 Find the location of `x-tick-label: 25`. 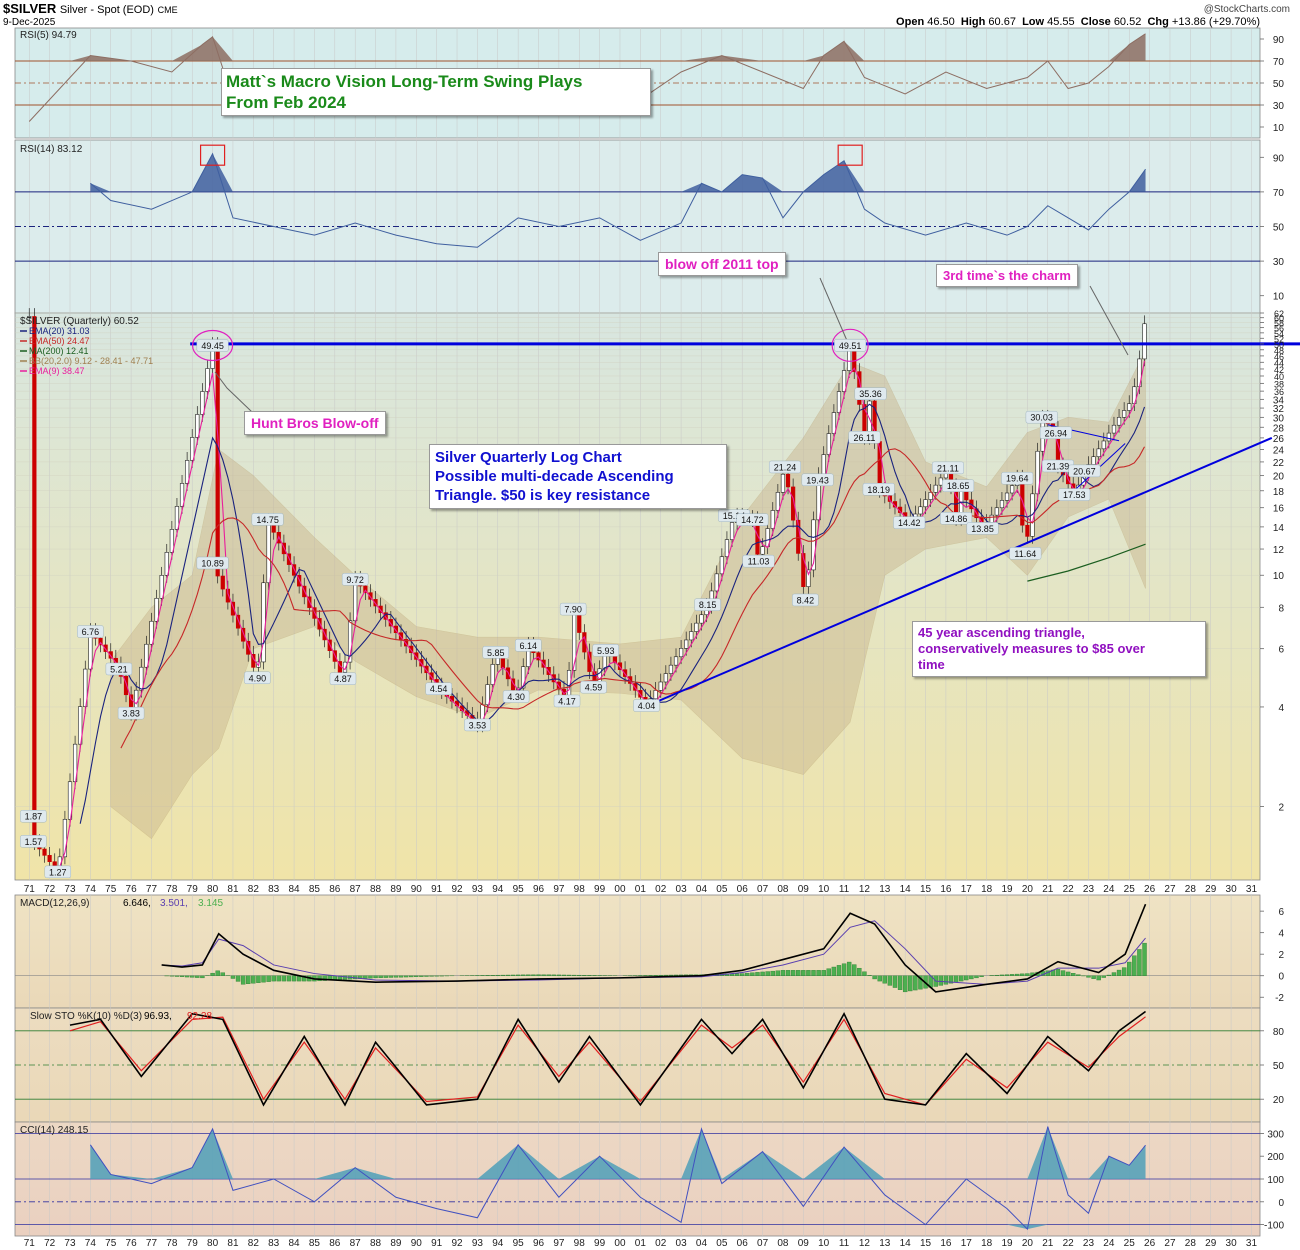

x-tick-label: 25 is located at coordinates (1130, 889).